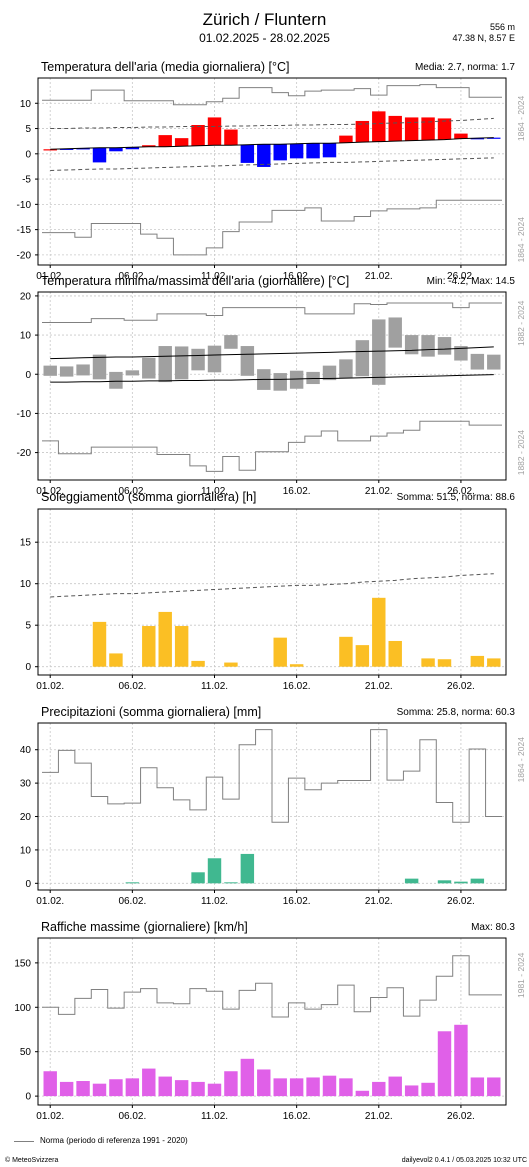 The width and height of the screenshot is (529, 1167). Describe the element at coordinates (379, 686) in the screenshot. I see `sunshine-xtick-label: 21.02.` at that location.